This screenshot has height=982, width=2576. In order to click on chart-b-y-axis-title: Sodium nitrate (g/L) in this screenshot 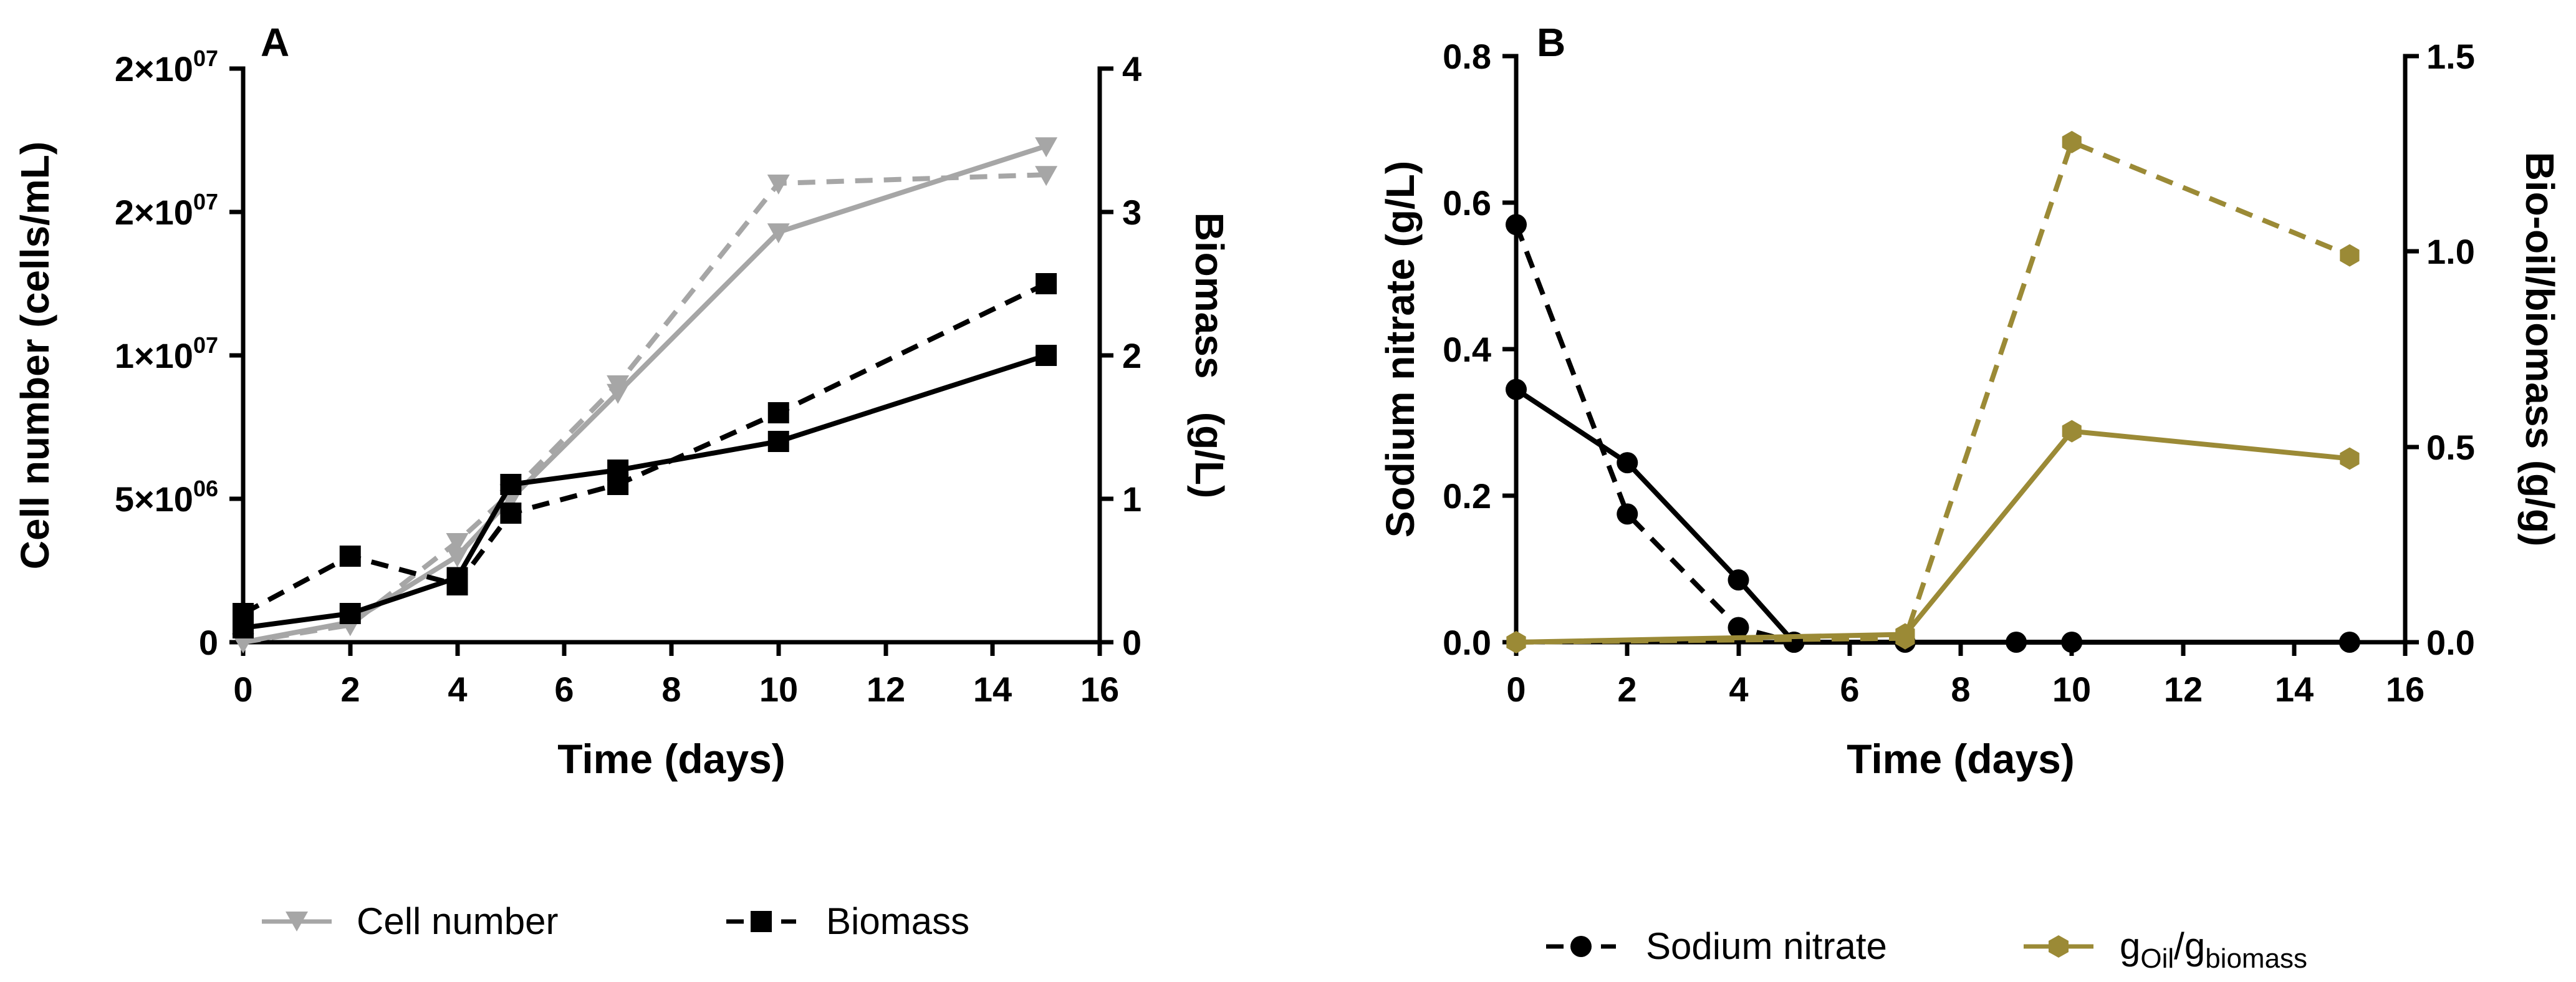, I will do `click(1400, 349)`.